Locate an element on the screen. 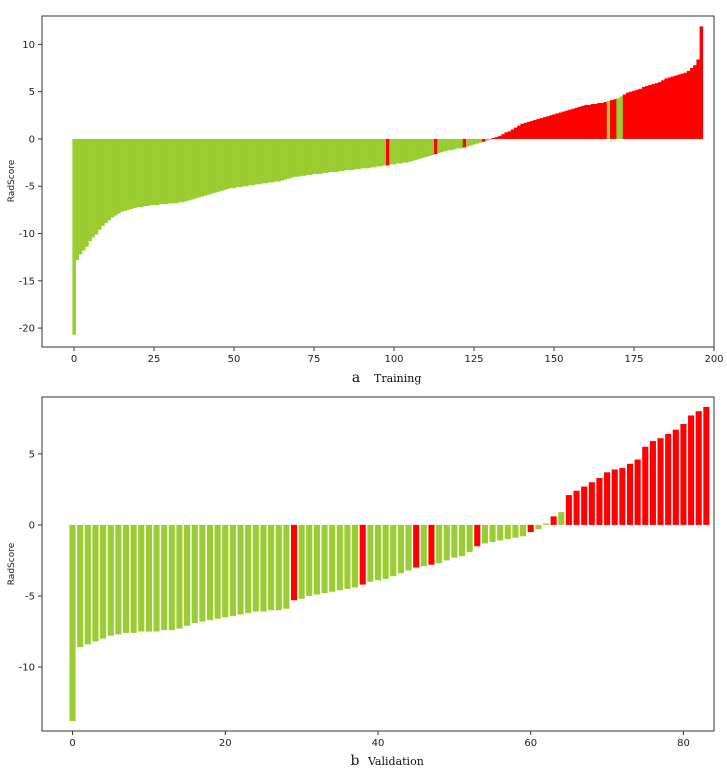 This screenshot has width=727, height=777. training-x-tick-label: 100 is located at coordinates (393, 359).